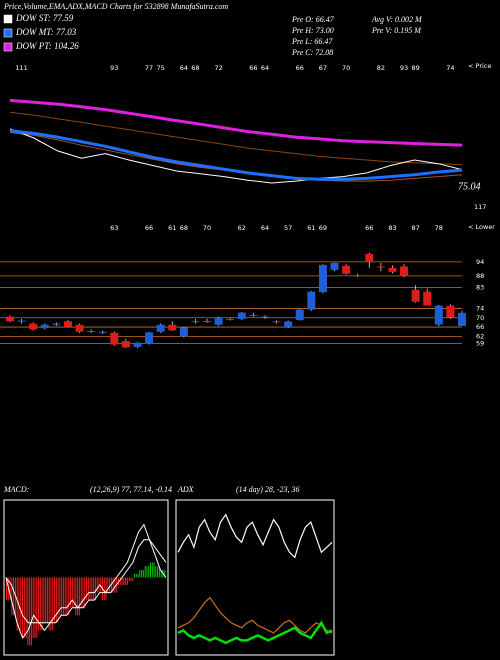 The width and height of the screenshot is (500, 660). I want to click on top-label: 83, so click(392, 228).